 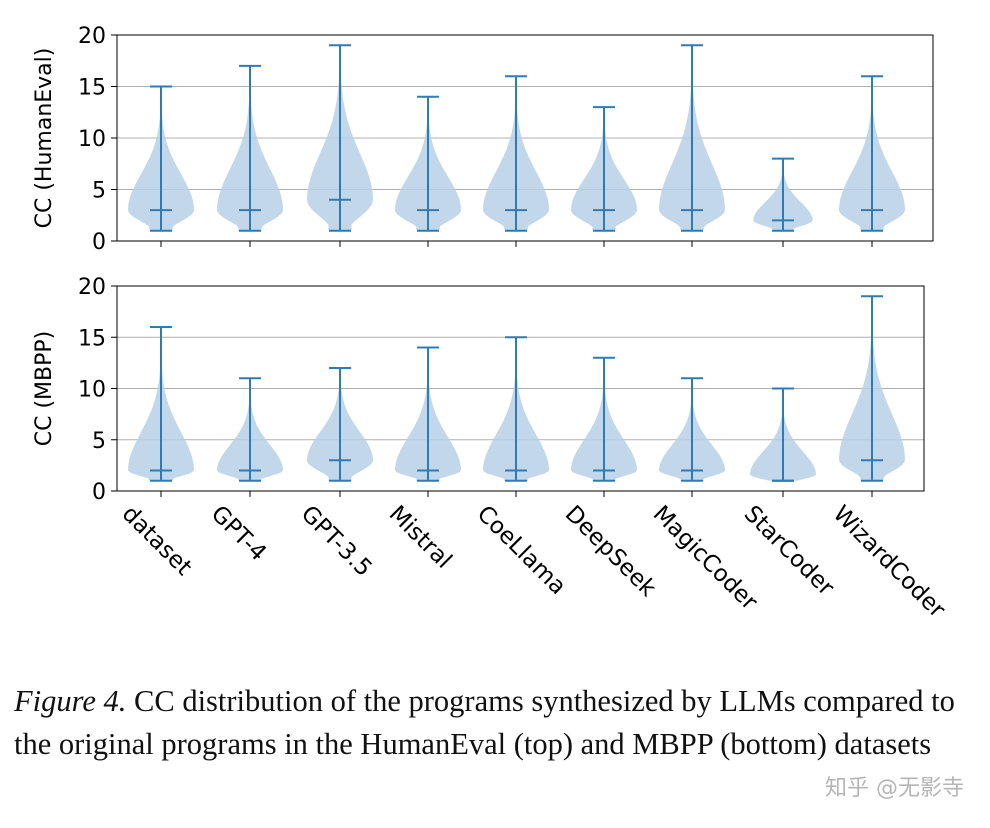 What do you see at coordinates (521, 550) in the screenshot?
I see `x-tick-label-CoeLlama: CoeLlama` at bounding box center [521, 550].